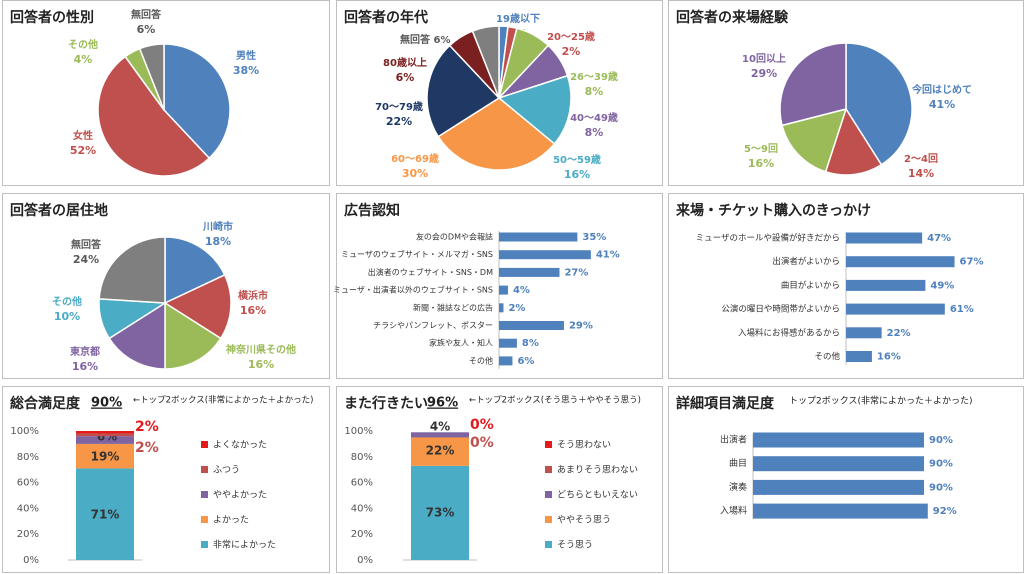  I want to click on slice-label: 10回以上, so click(764, 58).